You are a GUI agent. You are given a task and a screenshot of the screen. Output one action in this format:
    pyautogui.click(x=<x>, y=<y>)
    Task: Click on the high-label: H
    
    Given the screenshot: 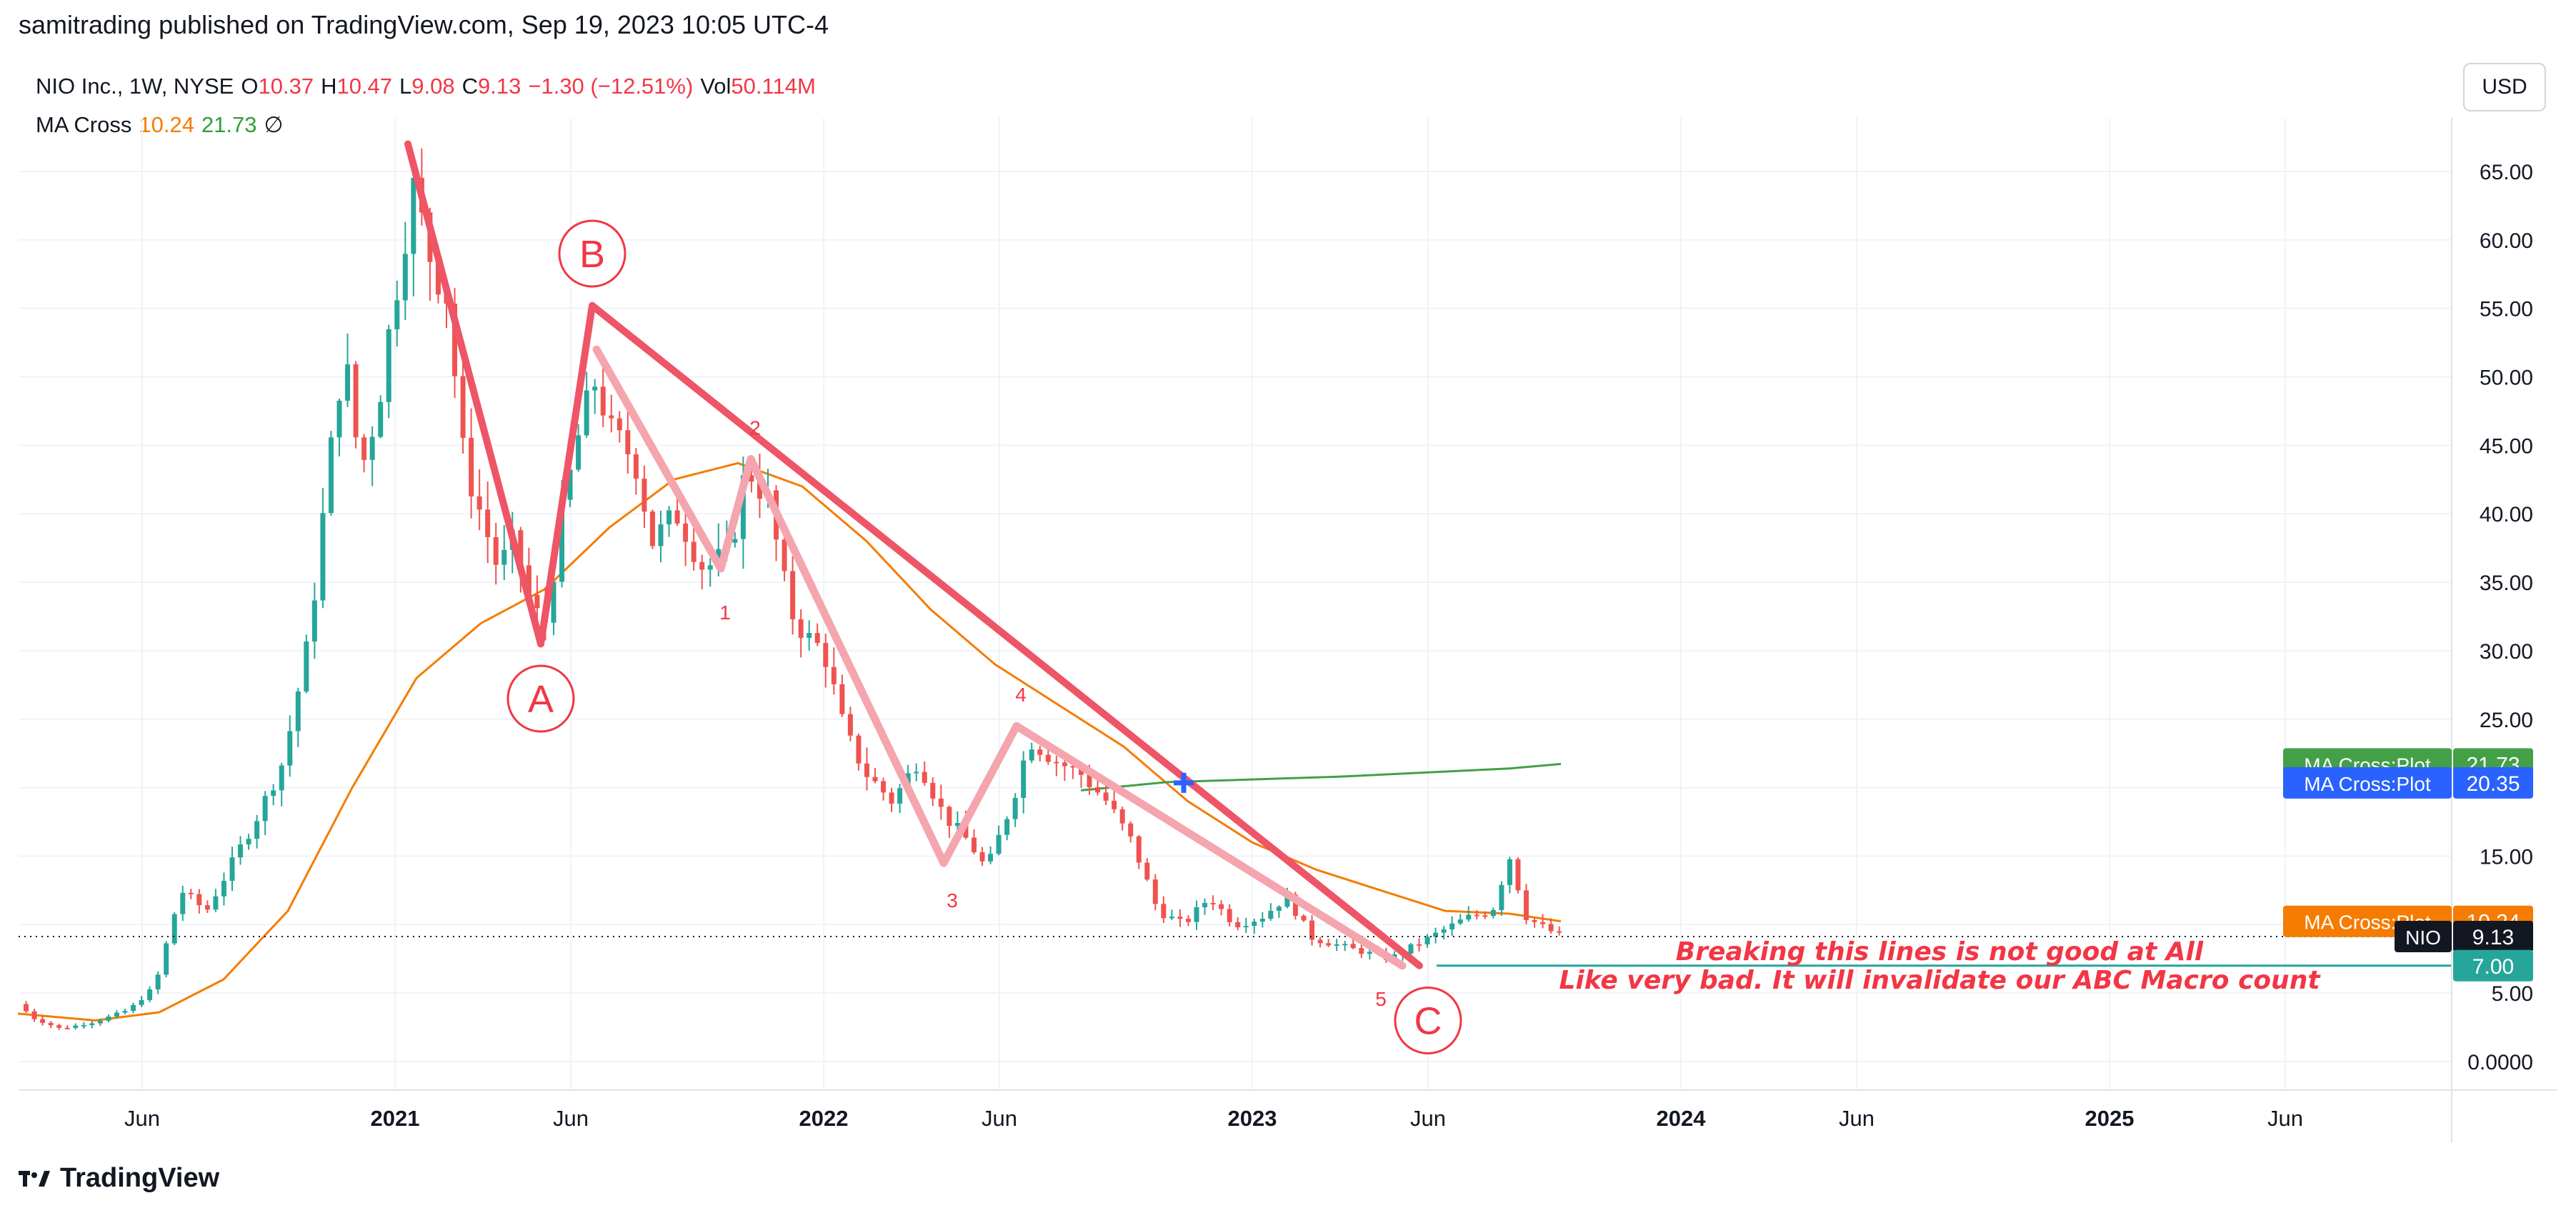 What is the action you would take?
    pyautogui.click(x=329, y=86)
    